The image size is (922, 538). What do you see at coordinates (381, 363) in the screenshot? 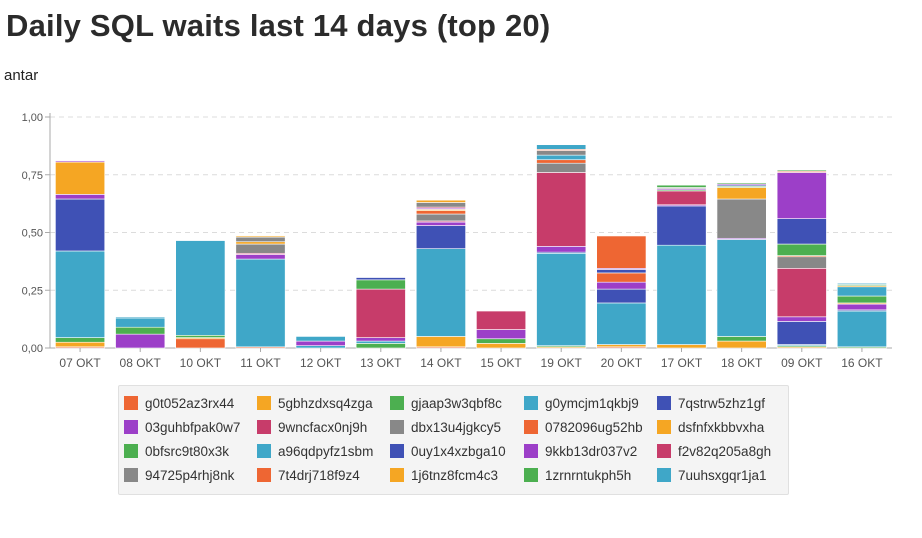
I see `x-tick-label: 13 OKT` at bounding box center [381, 363].